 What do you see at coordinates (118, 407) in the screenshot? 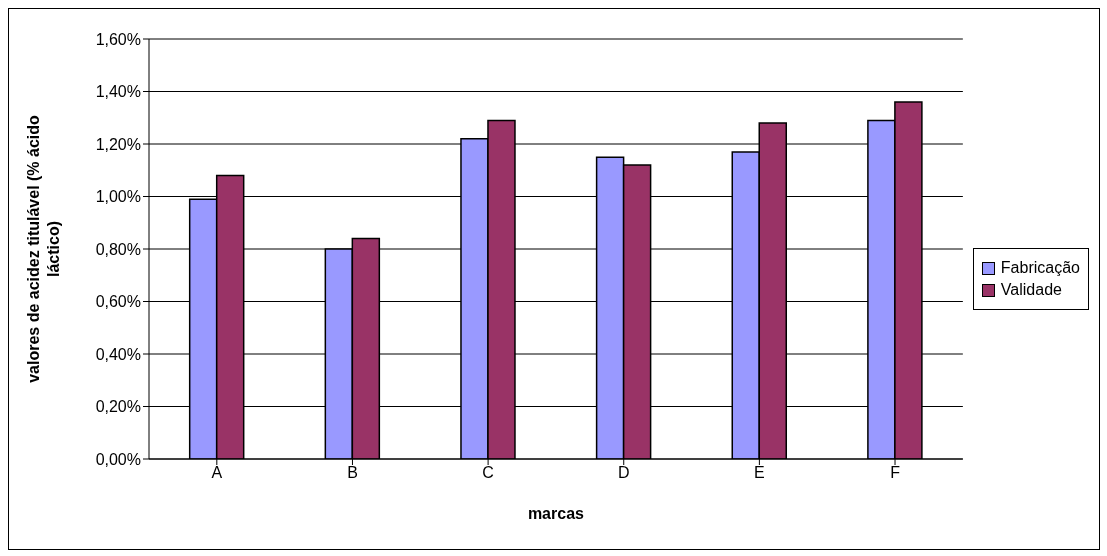
I see `y-tick-label: 0,20%` at bounding box center [118, 407].